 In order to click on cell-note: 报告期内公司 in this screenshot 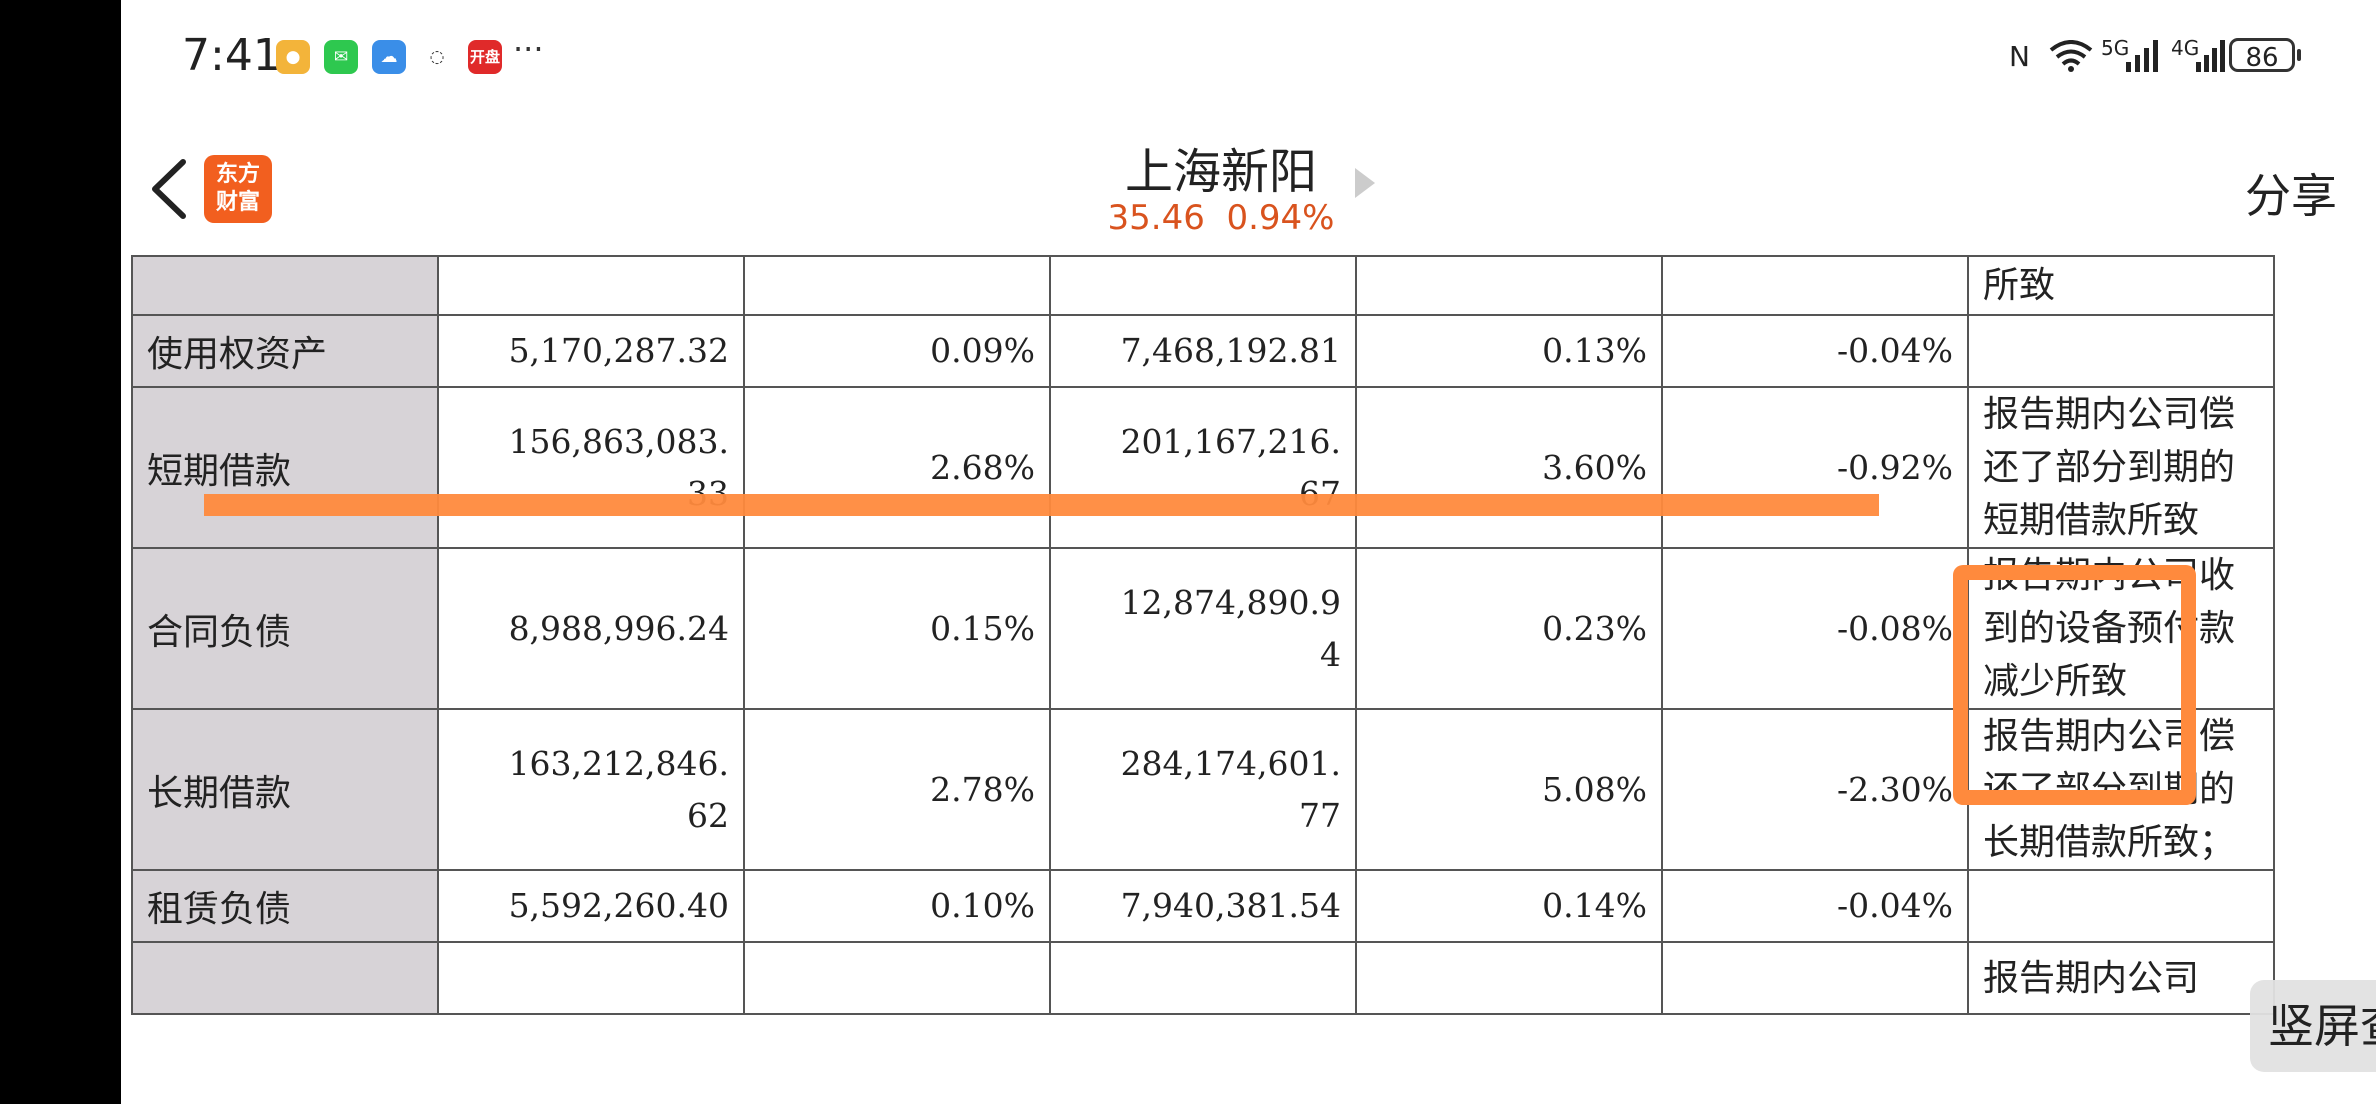, I will do `click(2121, 978)`.